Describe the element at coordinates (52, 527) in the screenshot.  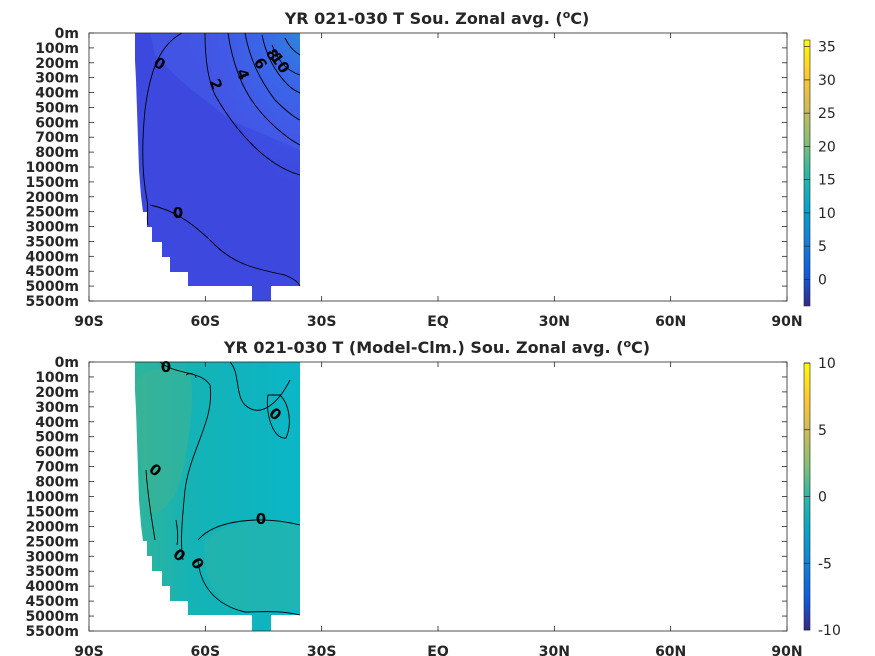
I see `y-tick-label: 2000m` at that location.